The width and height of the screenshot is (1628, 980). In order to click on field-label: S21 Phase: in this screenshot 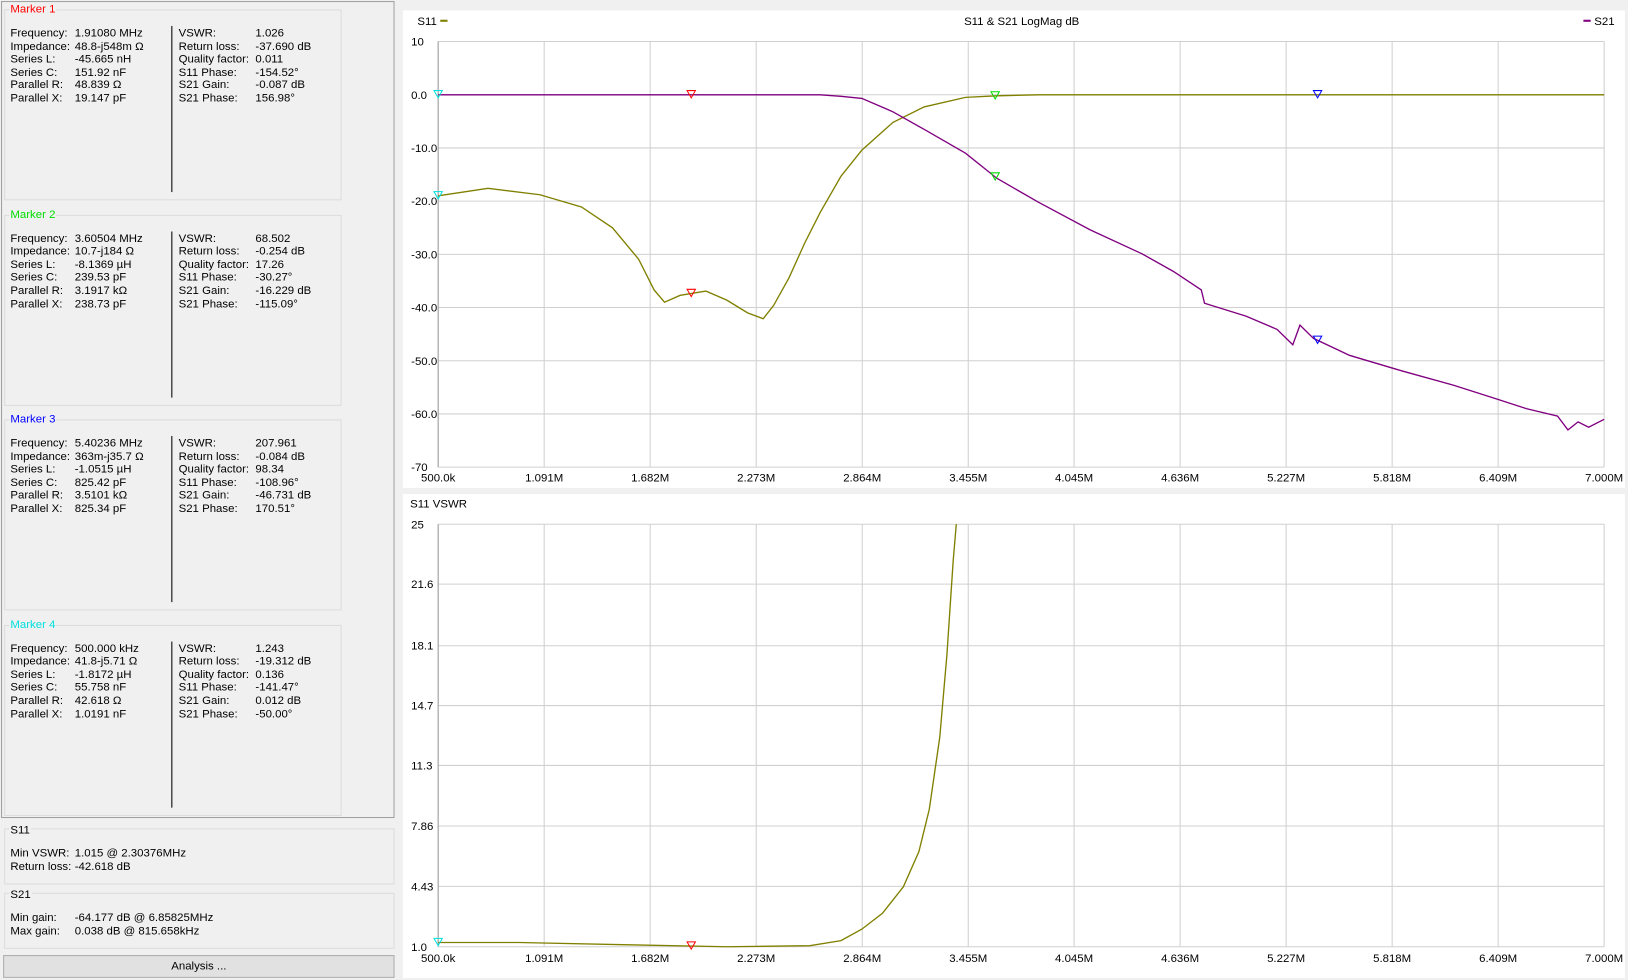, I will do `click(208, 508)`.